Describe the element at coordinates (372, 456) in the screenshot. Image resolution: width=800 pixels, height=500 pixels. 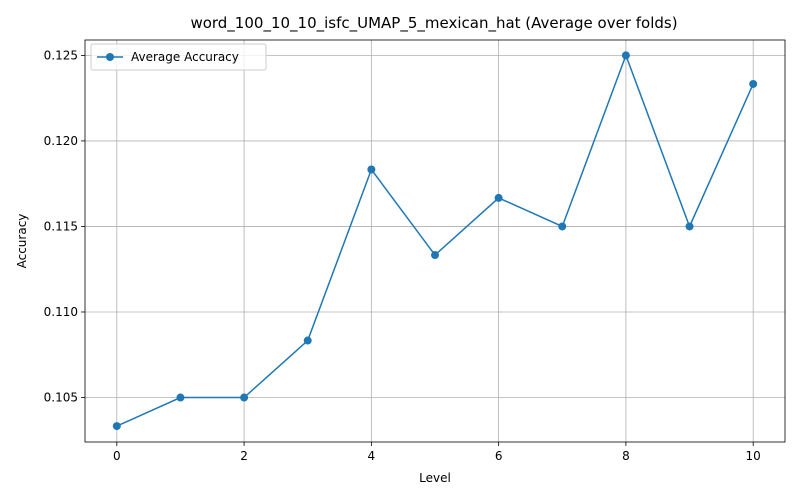
I see `x-tick-label: 4` at that location.